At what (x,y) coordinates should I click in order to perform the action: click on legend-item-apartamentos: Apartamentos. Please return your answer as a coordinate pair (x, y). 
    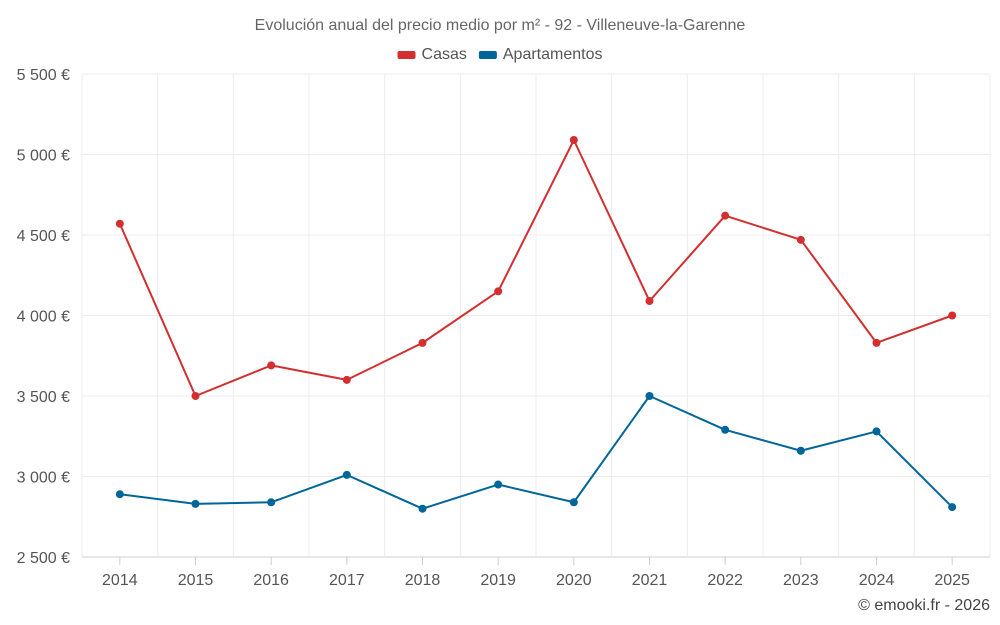
    Looking at the image, I should click on (540, 54).